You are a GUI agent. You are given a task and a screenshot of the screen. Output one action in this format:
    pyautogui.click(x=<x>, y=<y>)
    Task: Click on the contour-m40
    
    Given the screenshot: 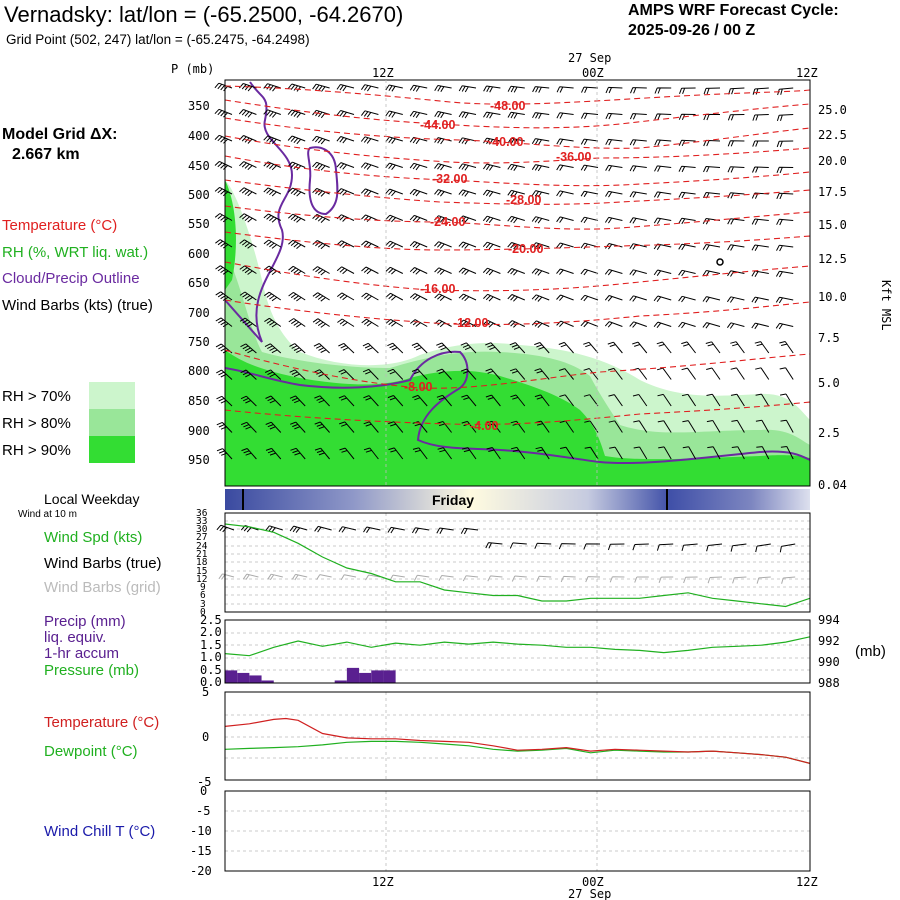 What is the action you would take?
    pyautogui.click(x=517, y=133)
    